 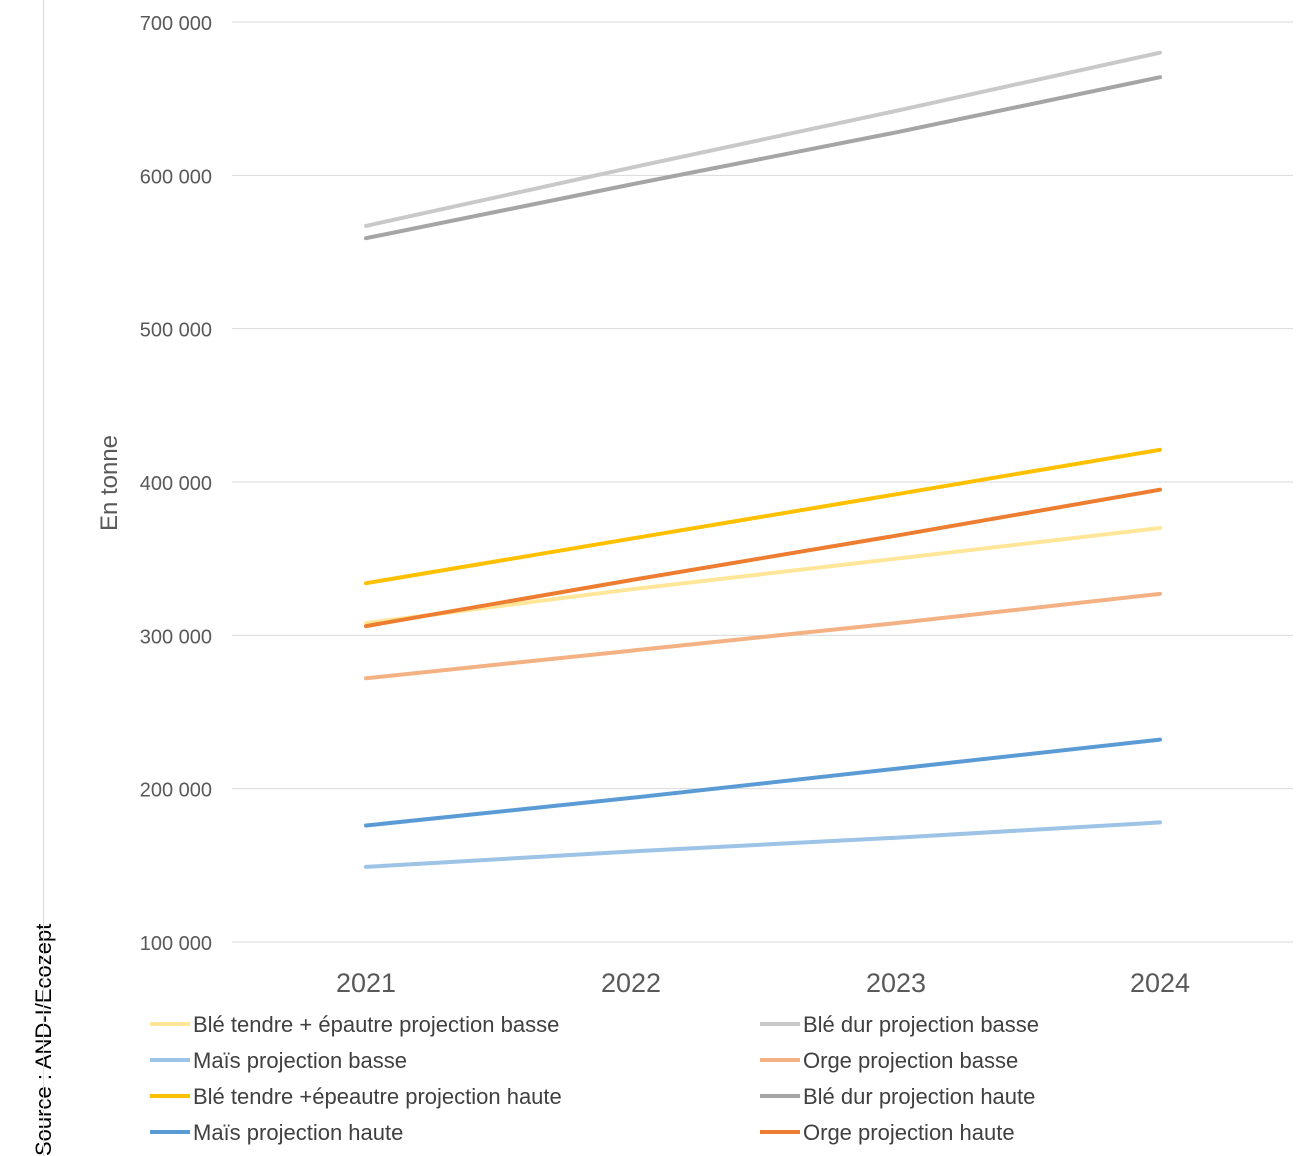 I want to click on legend-label: Blé dur projection basse, so click(x=921, y=1024).